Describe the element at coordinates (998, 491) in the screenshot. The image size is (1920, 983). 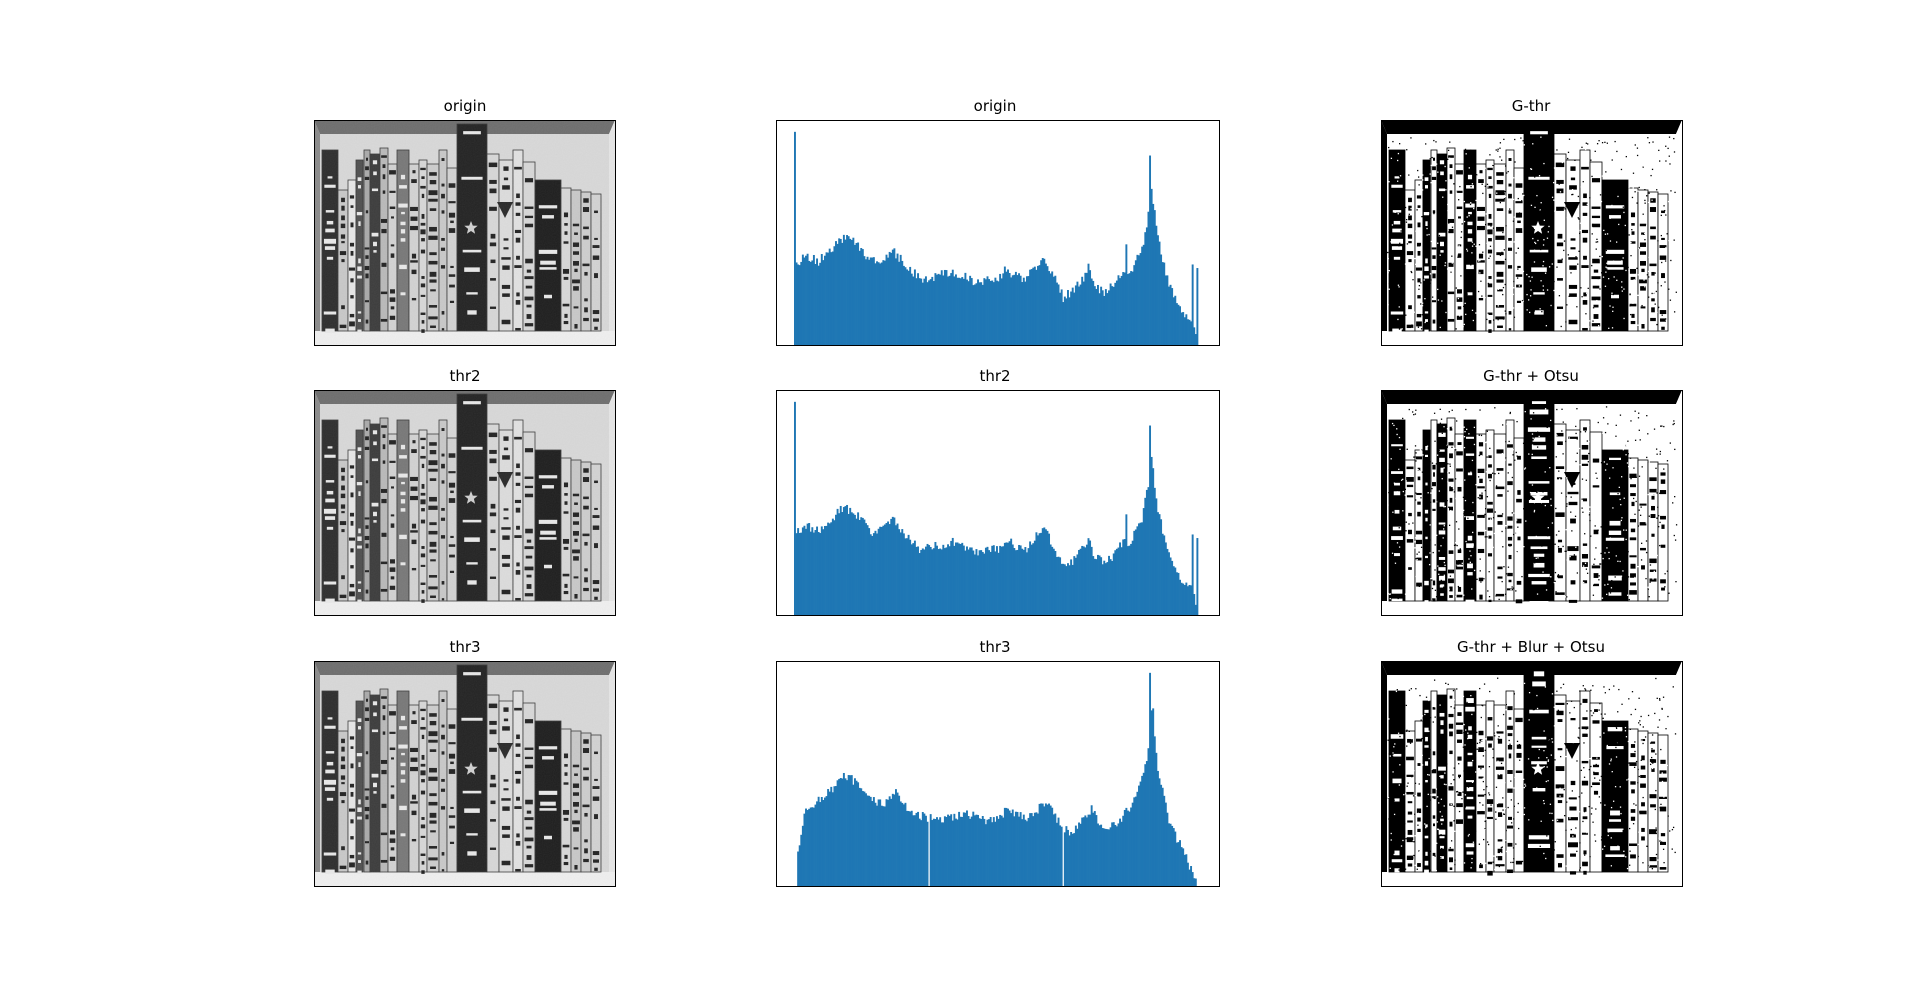
I see `panel-thr2-histogram: thr2` at that location.